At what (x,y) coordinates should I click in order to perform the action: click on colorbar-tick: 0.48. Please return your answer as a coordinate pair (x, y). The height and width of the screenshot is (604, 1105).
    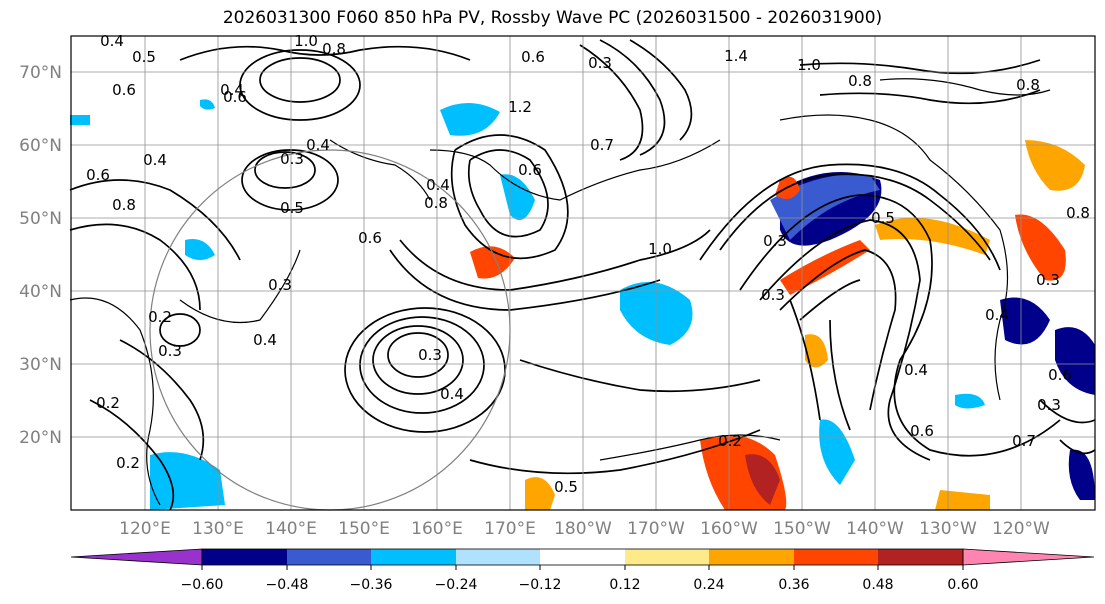
    Looking at the image, I should click on (877, 585).